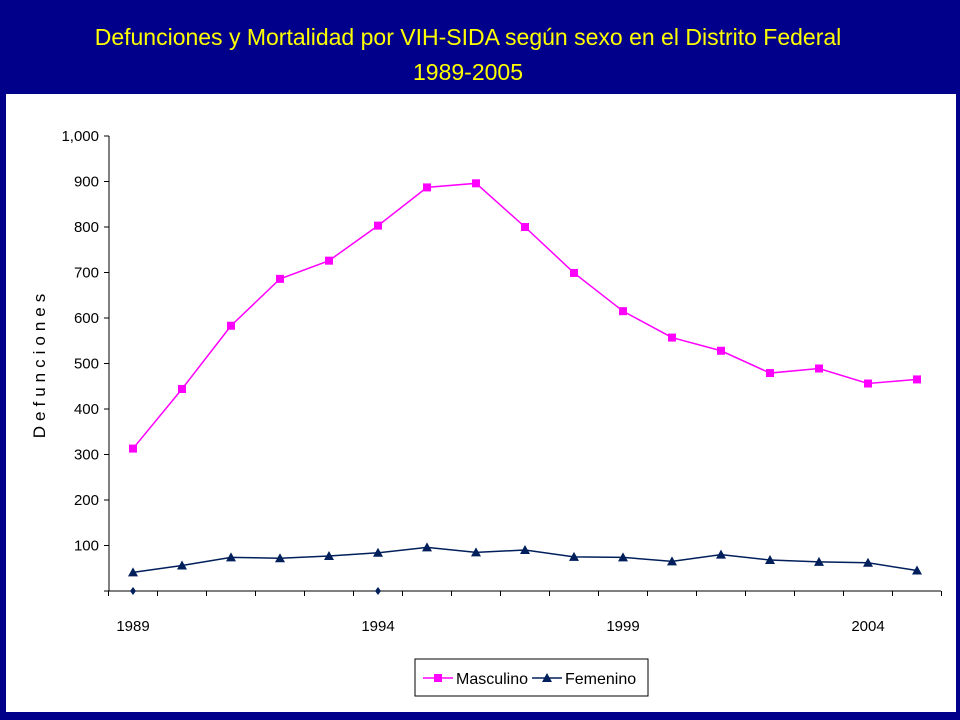  What do you see at coordinates (492, 679) in the screenshot?
I see `legend-label-masculino: Masculino` at bounding box center [492, 679].